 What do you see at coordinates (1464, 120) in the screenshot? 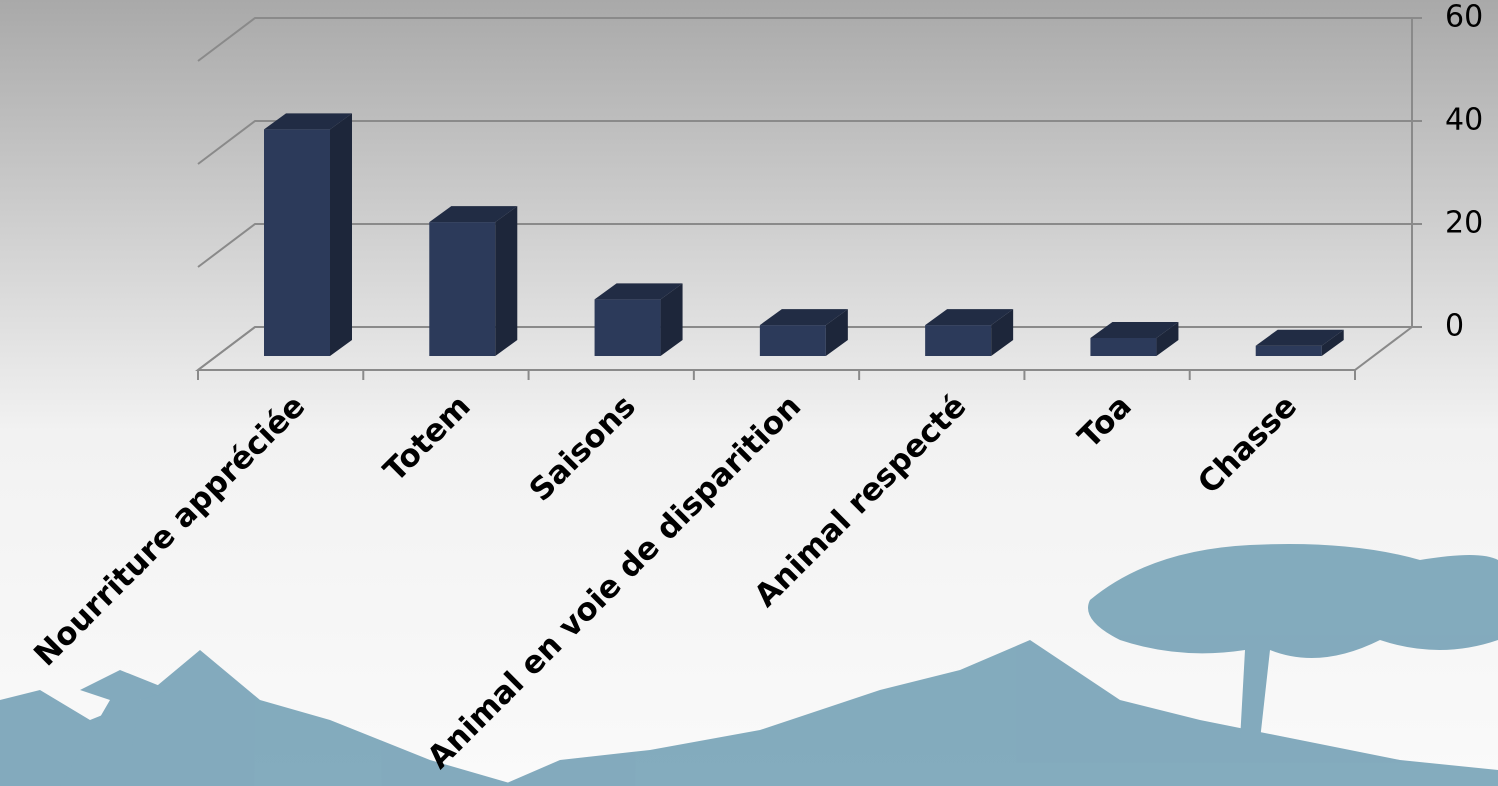
I see `y-tick-label: 40` at bounding box center [1464, 120].